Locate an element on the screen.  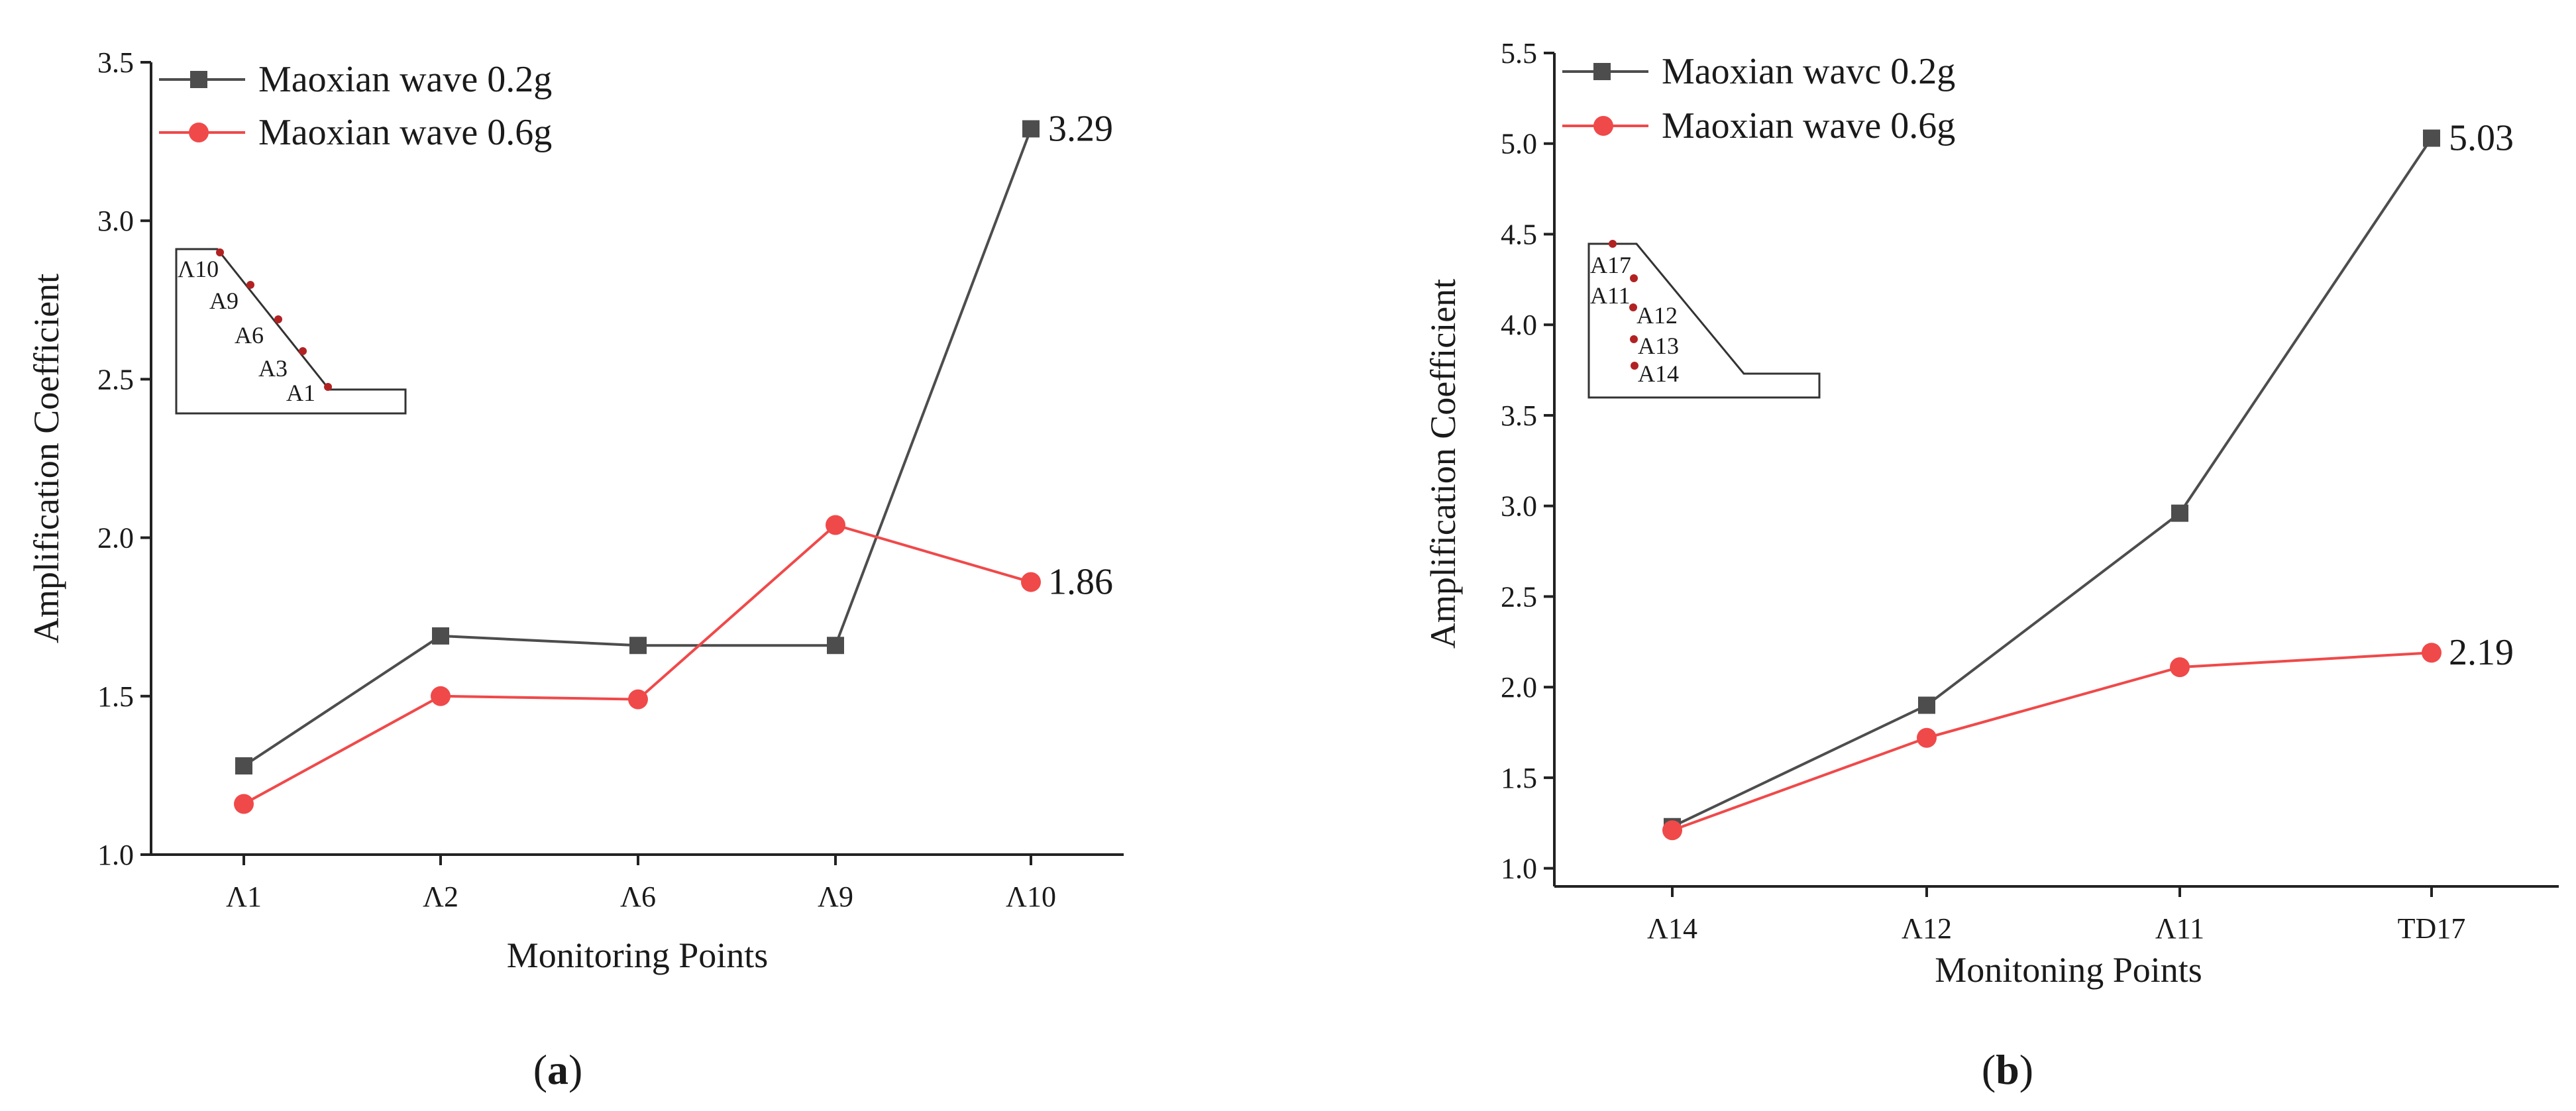
x-tick-label-a-4: Λ10 is located at coordinates (1031, 896).